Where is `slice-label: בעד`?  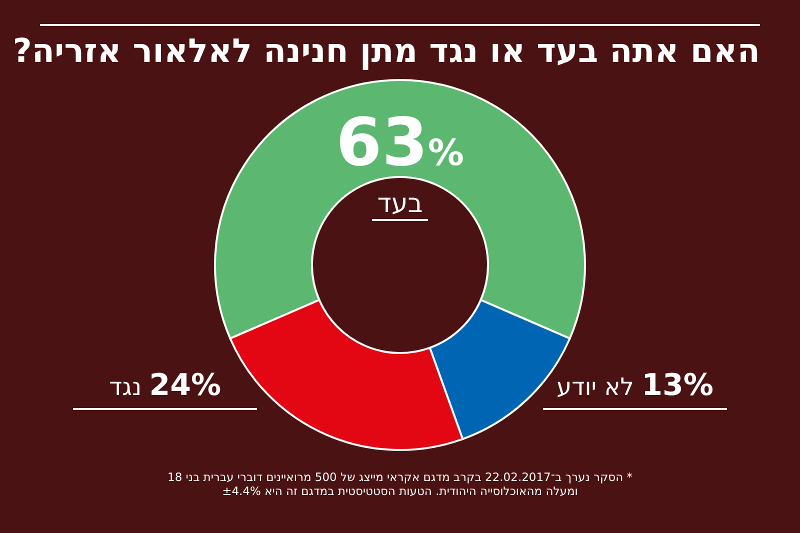 slice-label: בעד is located at coordinates (400, 204).